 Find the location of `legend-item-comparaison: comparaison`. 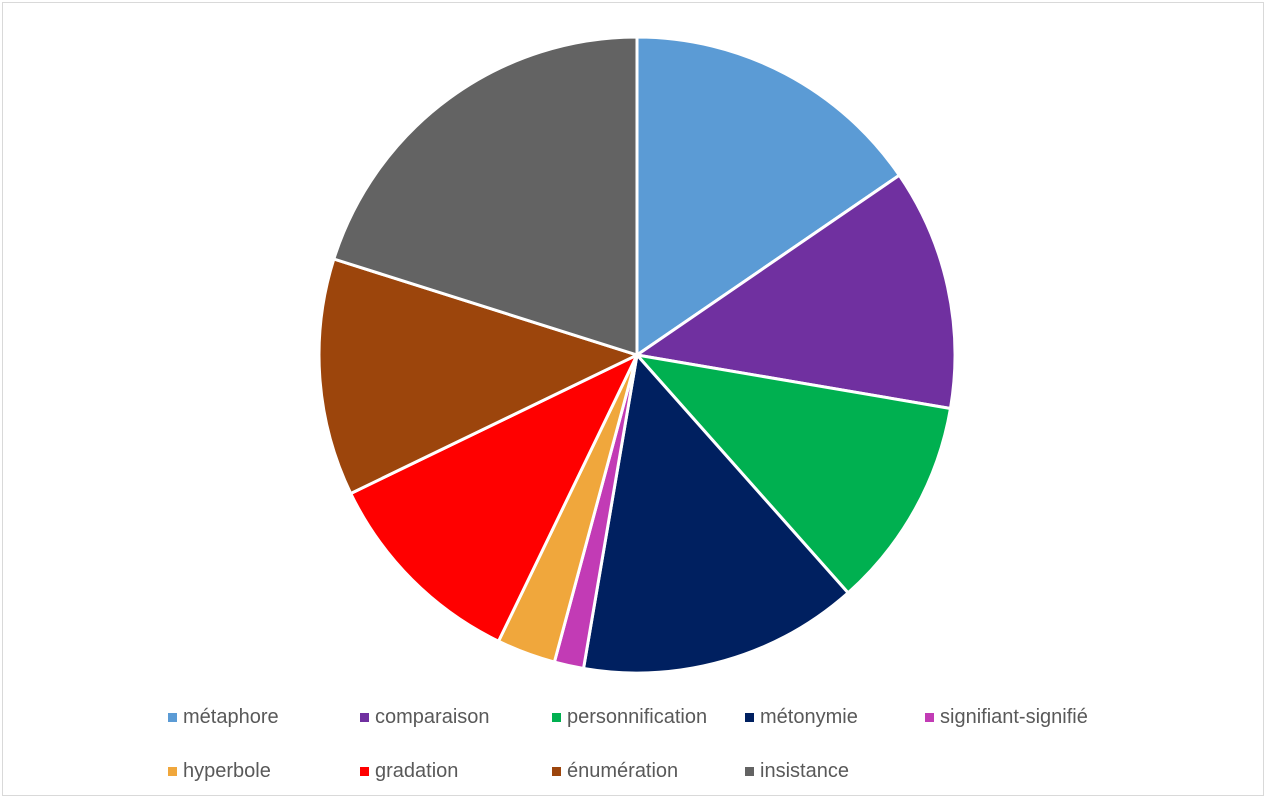

legend-item-comparaison: comparaison is located at coordinates (425, 717).